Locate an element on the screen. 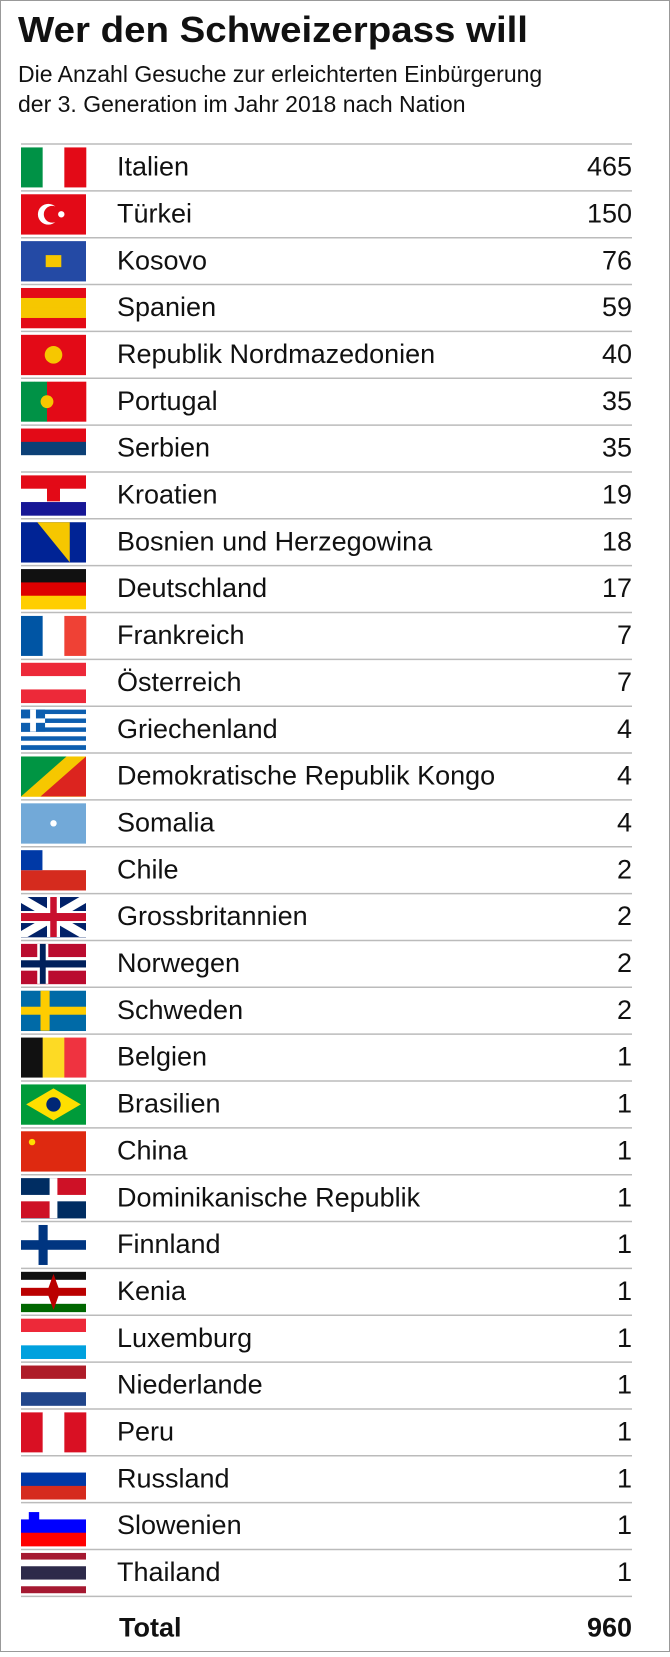  country-name: Italien is located at coordinates (153, 167).